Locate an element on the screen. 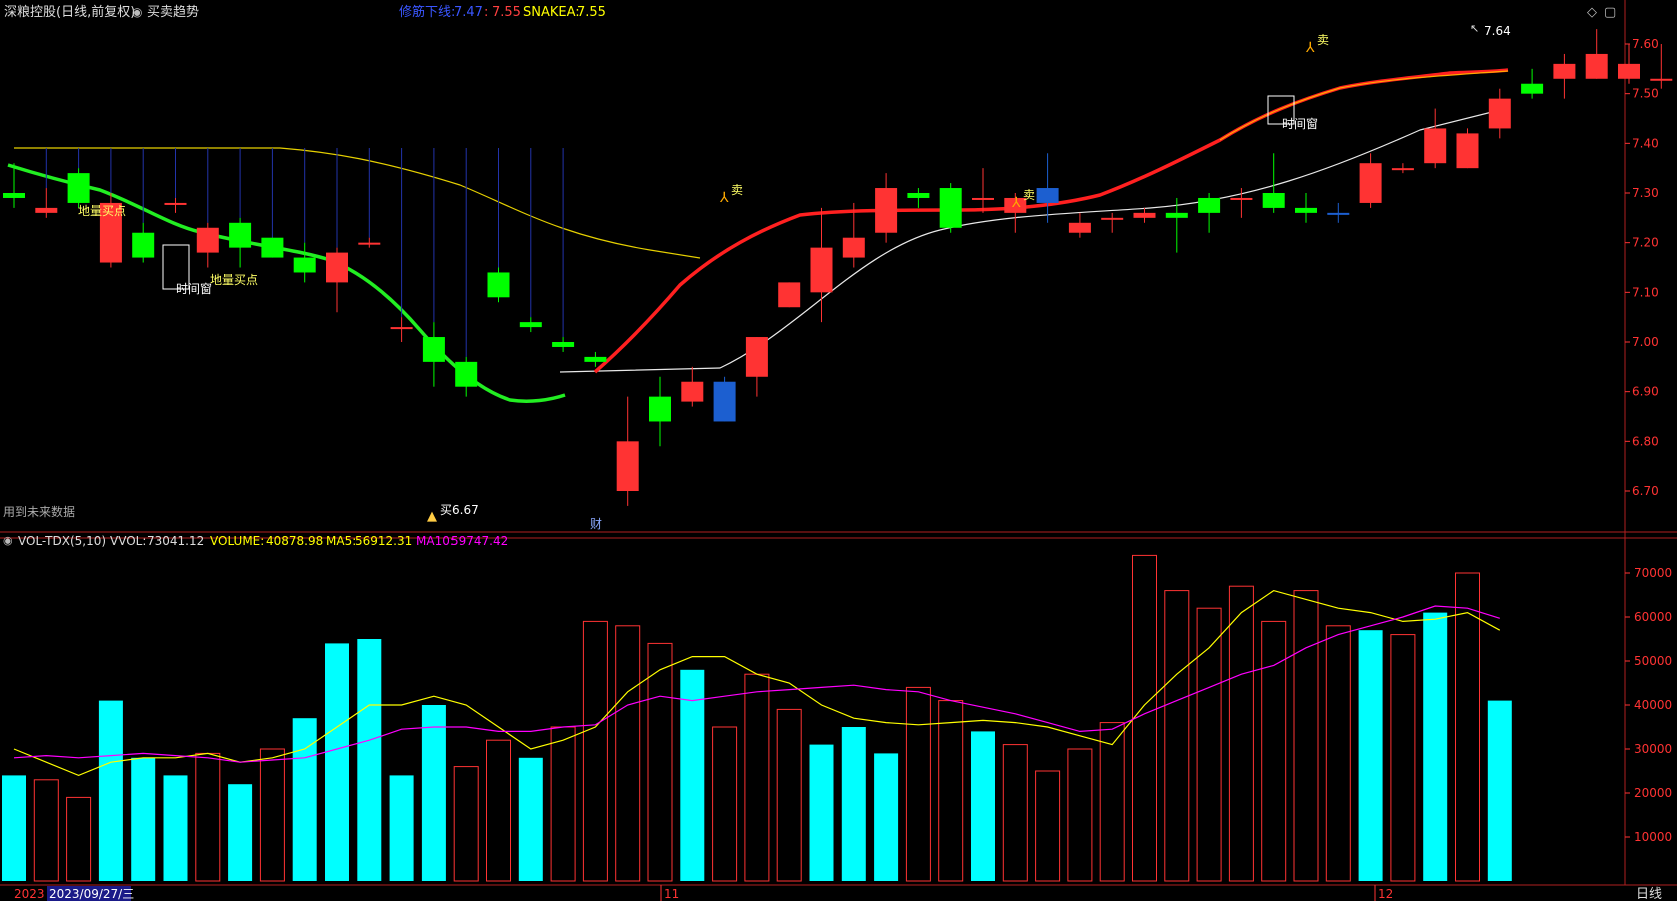 This screenshot has width=1677, height=901. vol-dropdown-icon: ◉ is located at coordinates (8, 540).